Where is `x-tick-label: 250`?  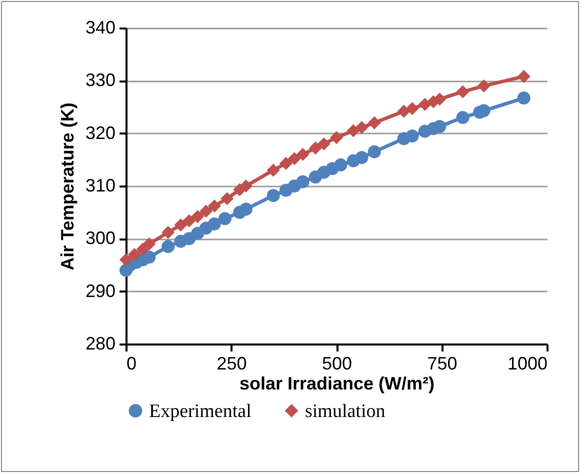
x-tick-label: 250 is located at coordinates (231, 364).